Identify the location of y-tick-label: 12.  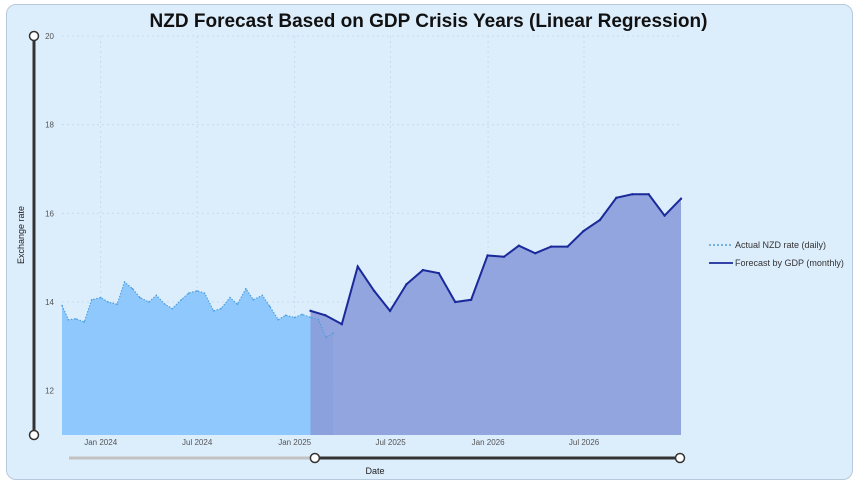
(49, 391).